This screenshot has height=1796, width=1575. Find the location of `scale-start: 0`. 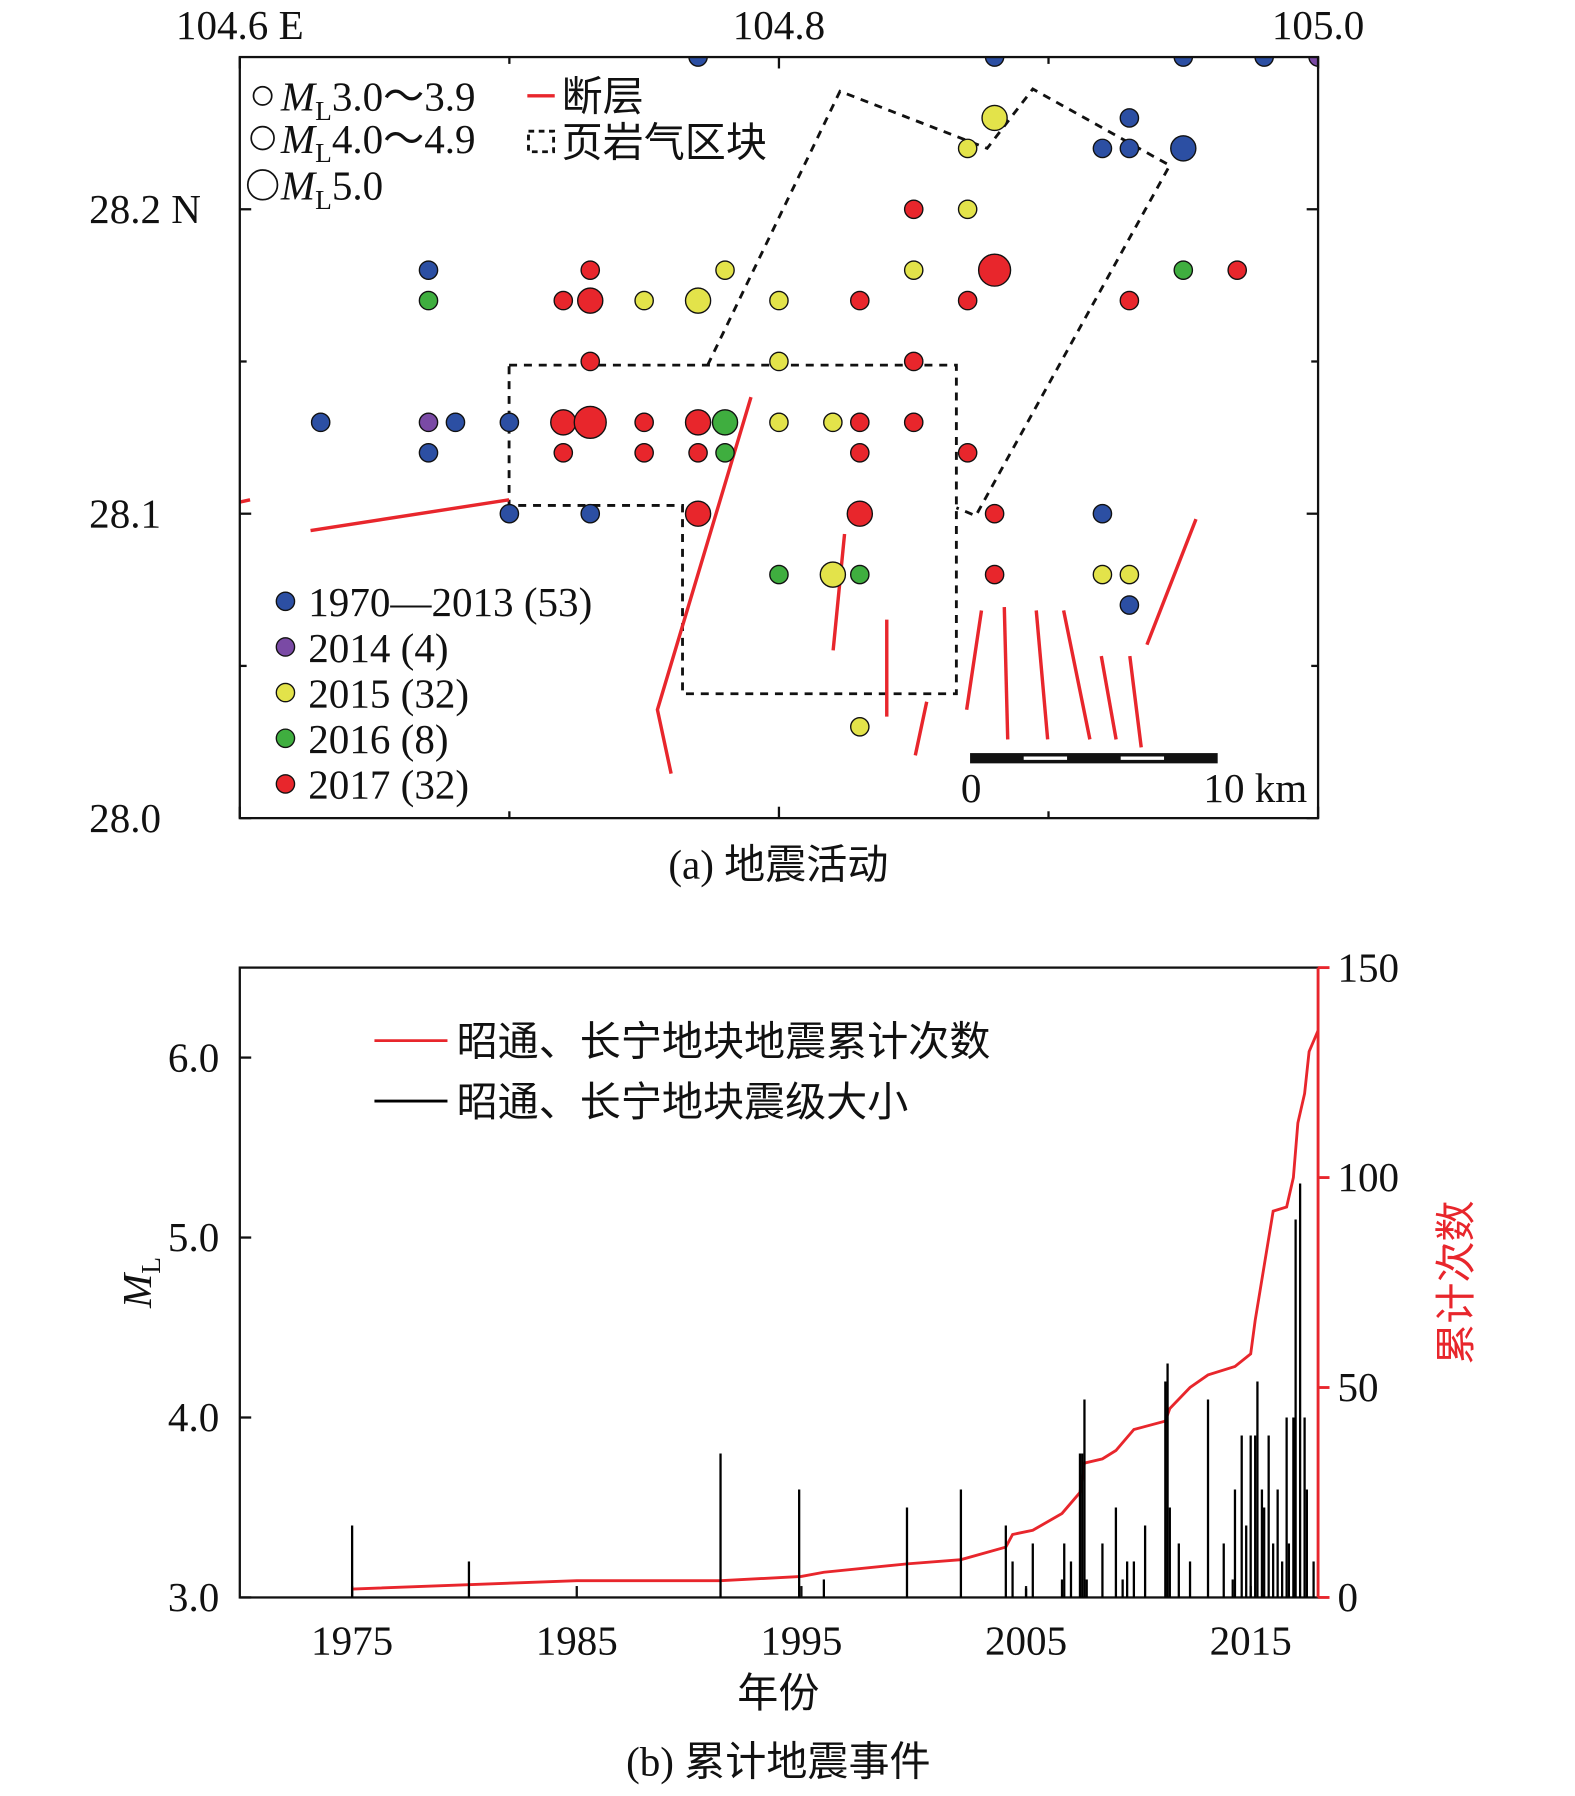

scale-start: 0 is located at coordinates (971, 788).